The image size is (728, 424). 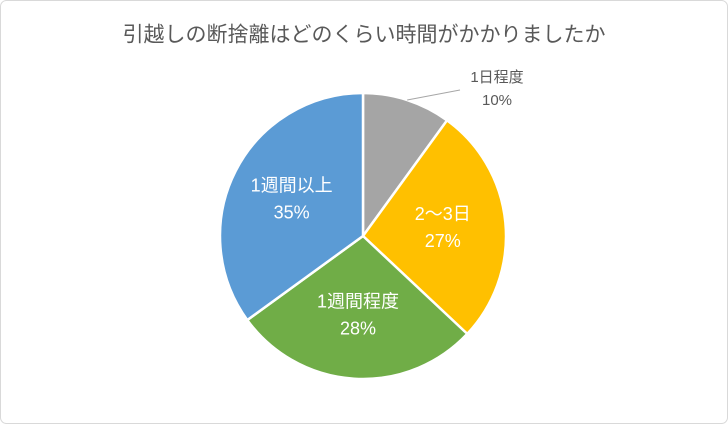 What do you see at coordinates (443, 214) in the screenshot?
I see `data-label-name: 2〜3日` at bounding box center [443, 214].